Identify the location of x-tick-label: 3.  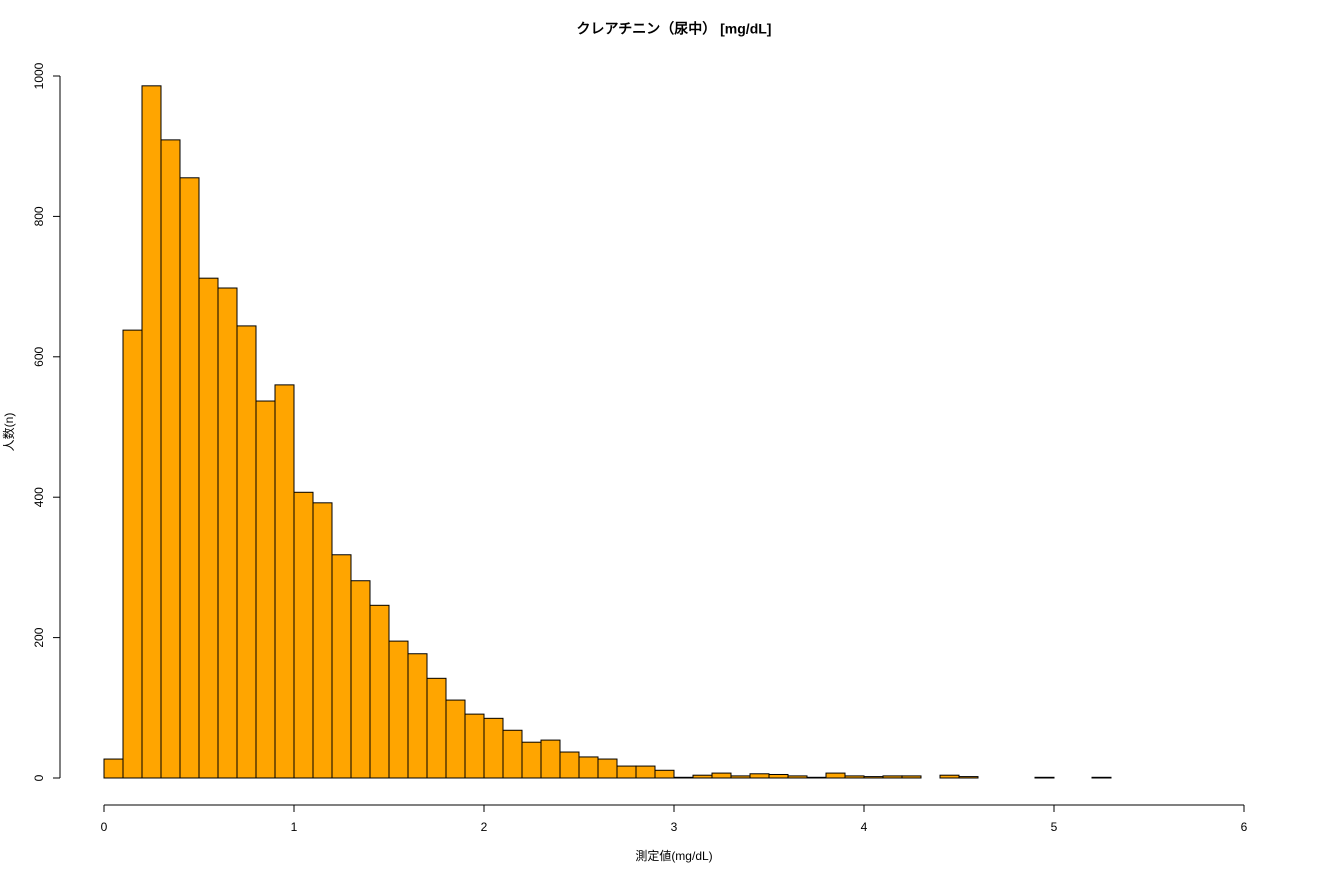
(674, 827).